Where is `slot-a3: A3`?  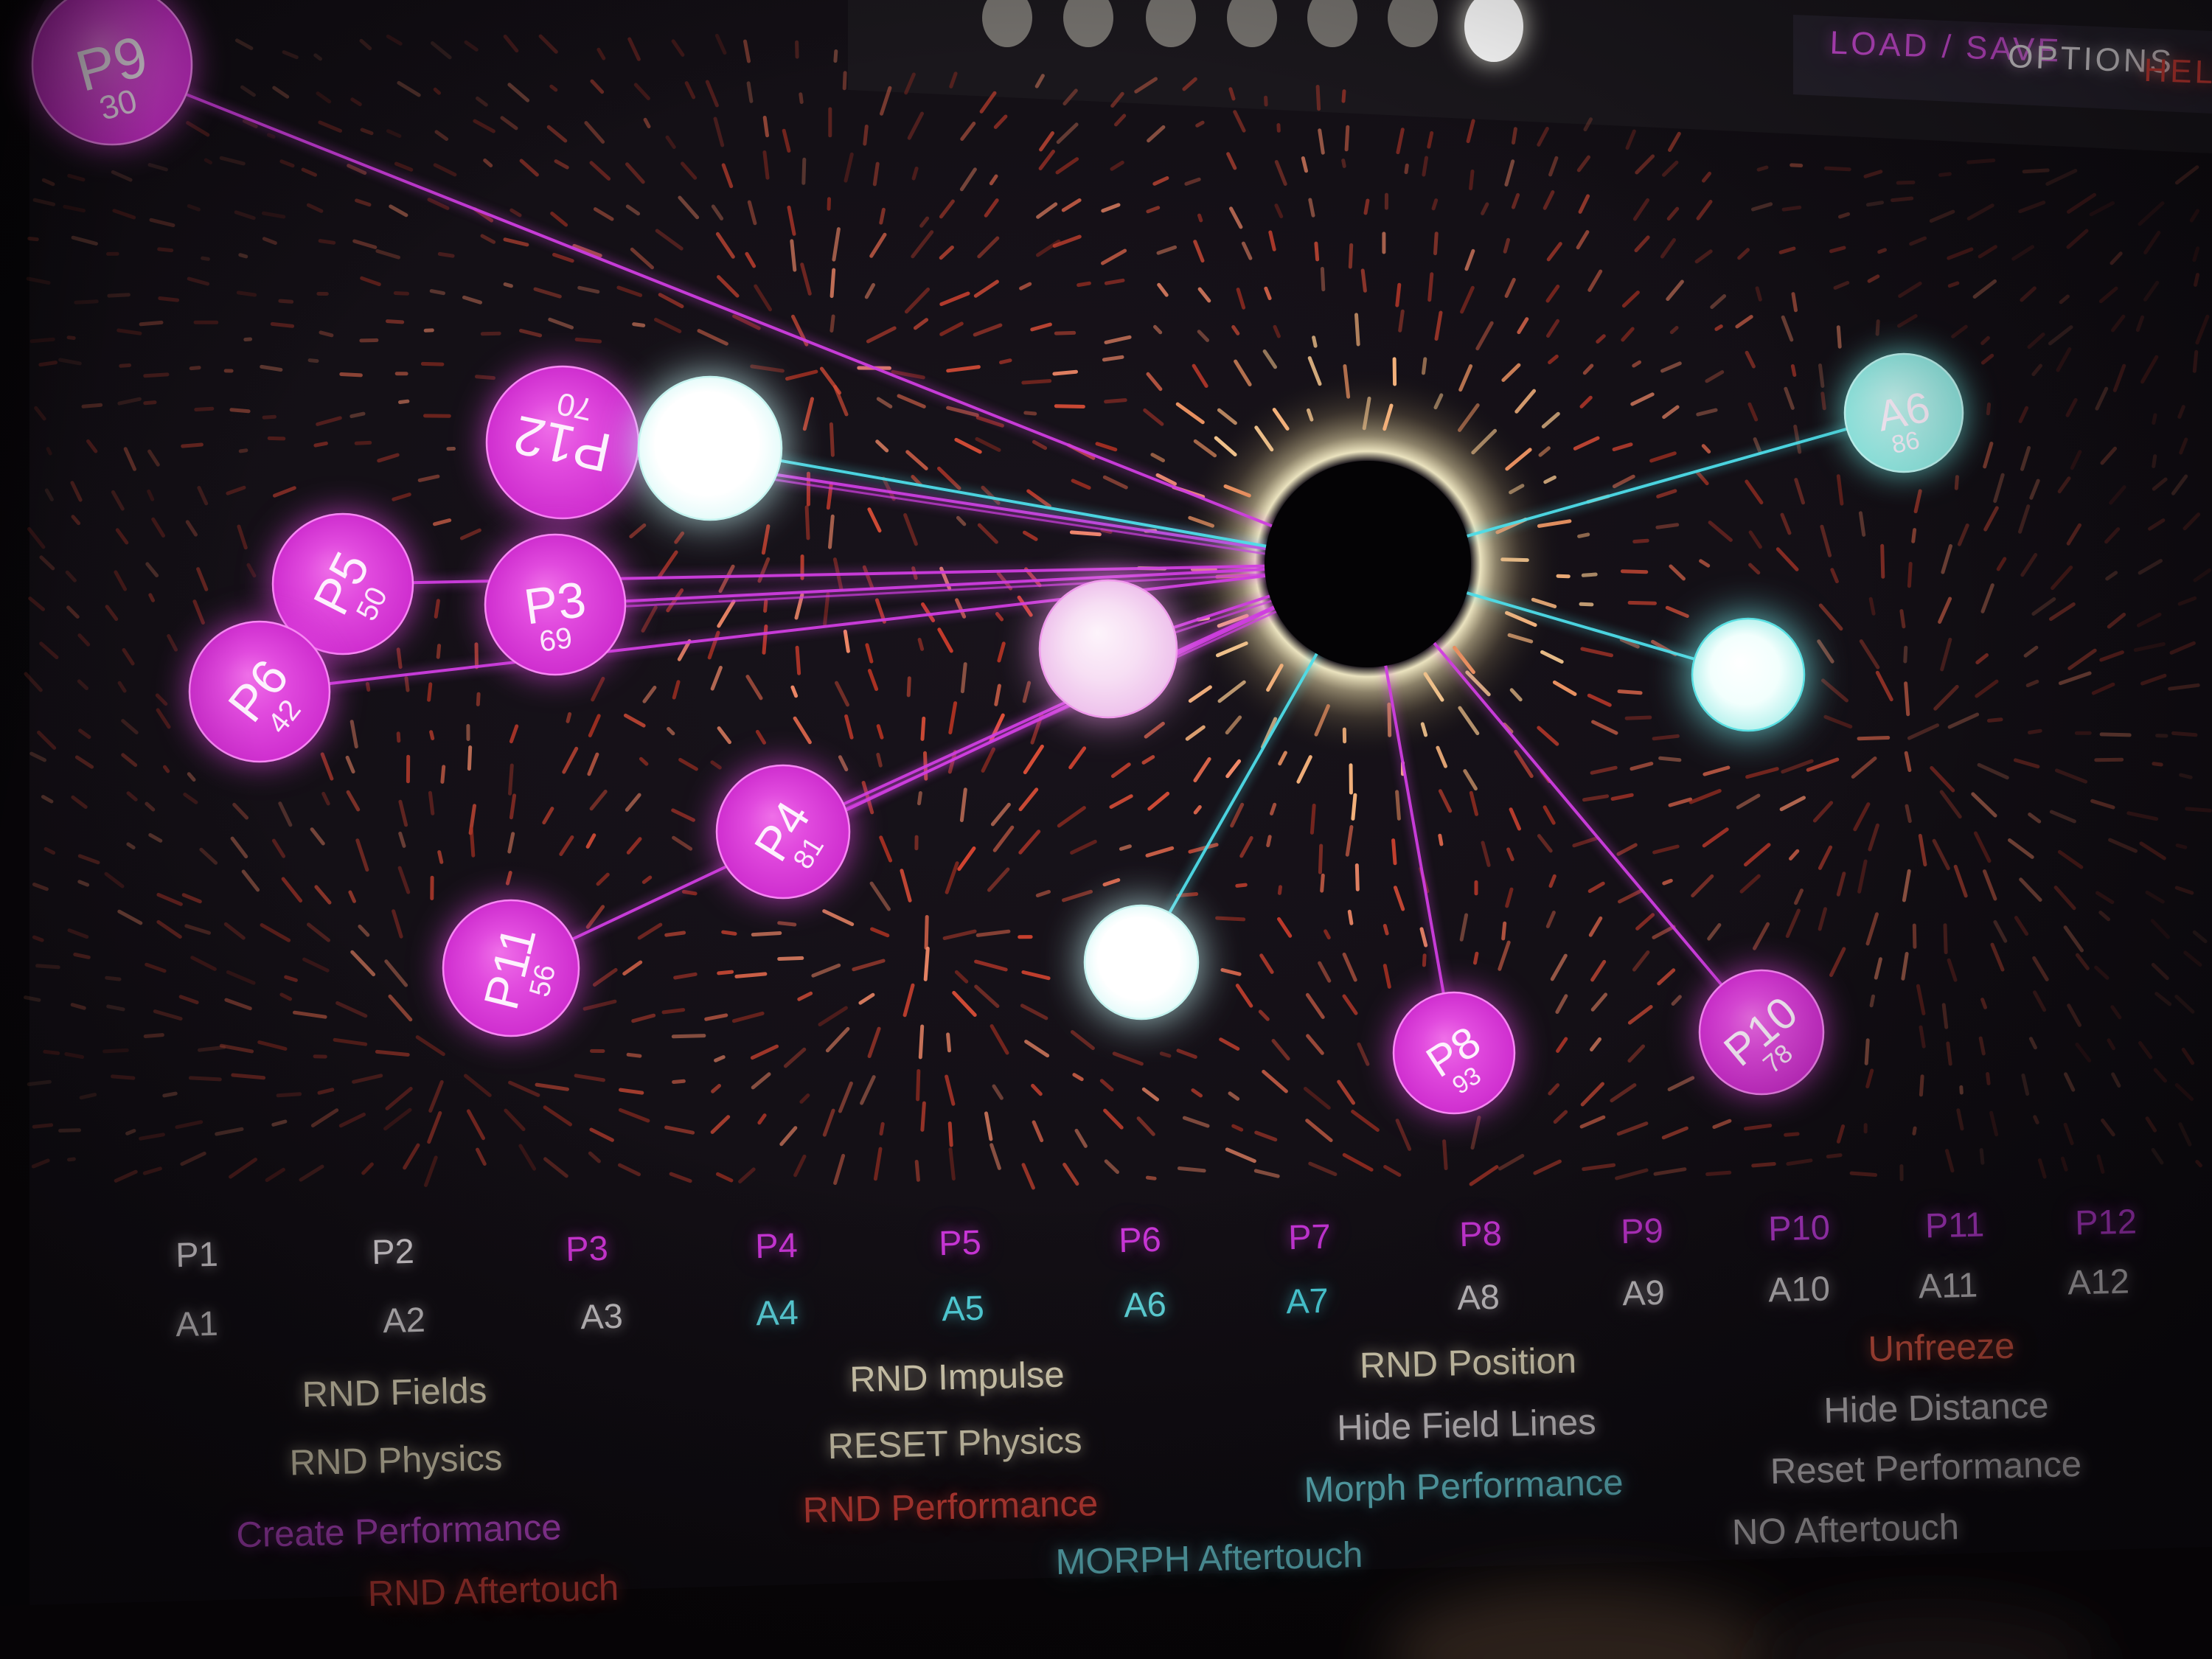
slot-a3: A3 is located at coordinates (602, 1316).